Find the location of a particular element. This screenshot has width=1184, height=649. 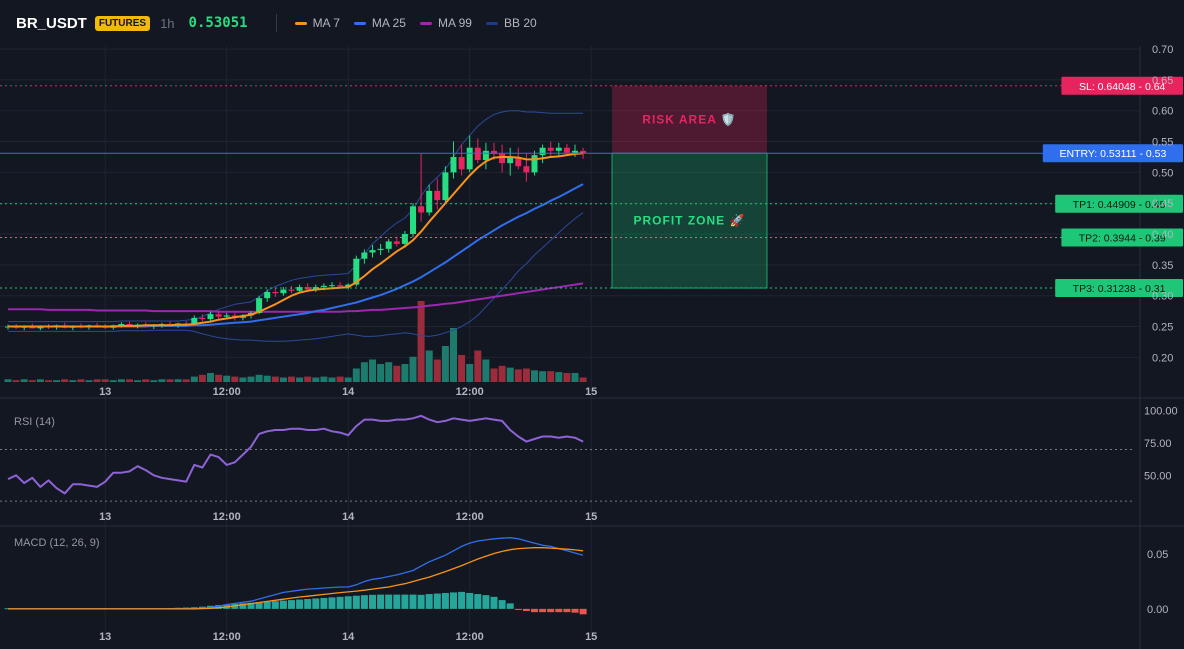

rsi-title: RSI (14) is located at coordinates (34, 422).